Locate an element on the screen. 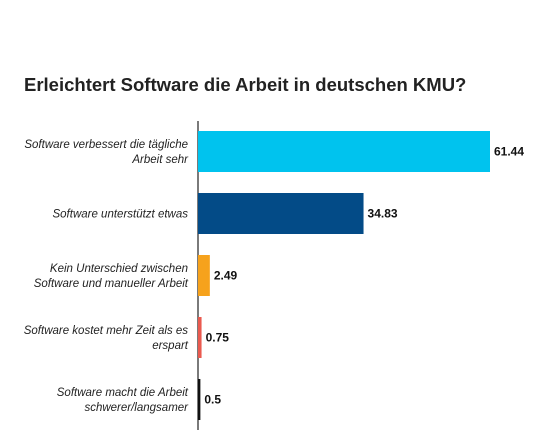 The height and width of the screenshot is (439, 540). category-label-0-1: Arbeit sehr is located at coordinates (160, 160).